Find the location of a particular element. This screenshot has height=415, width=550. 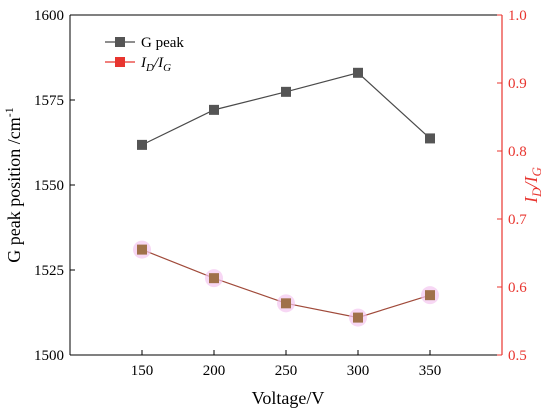

legend-id-ig-main: I is located at coordinates (143, 63).